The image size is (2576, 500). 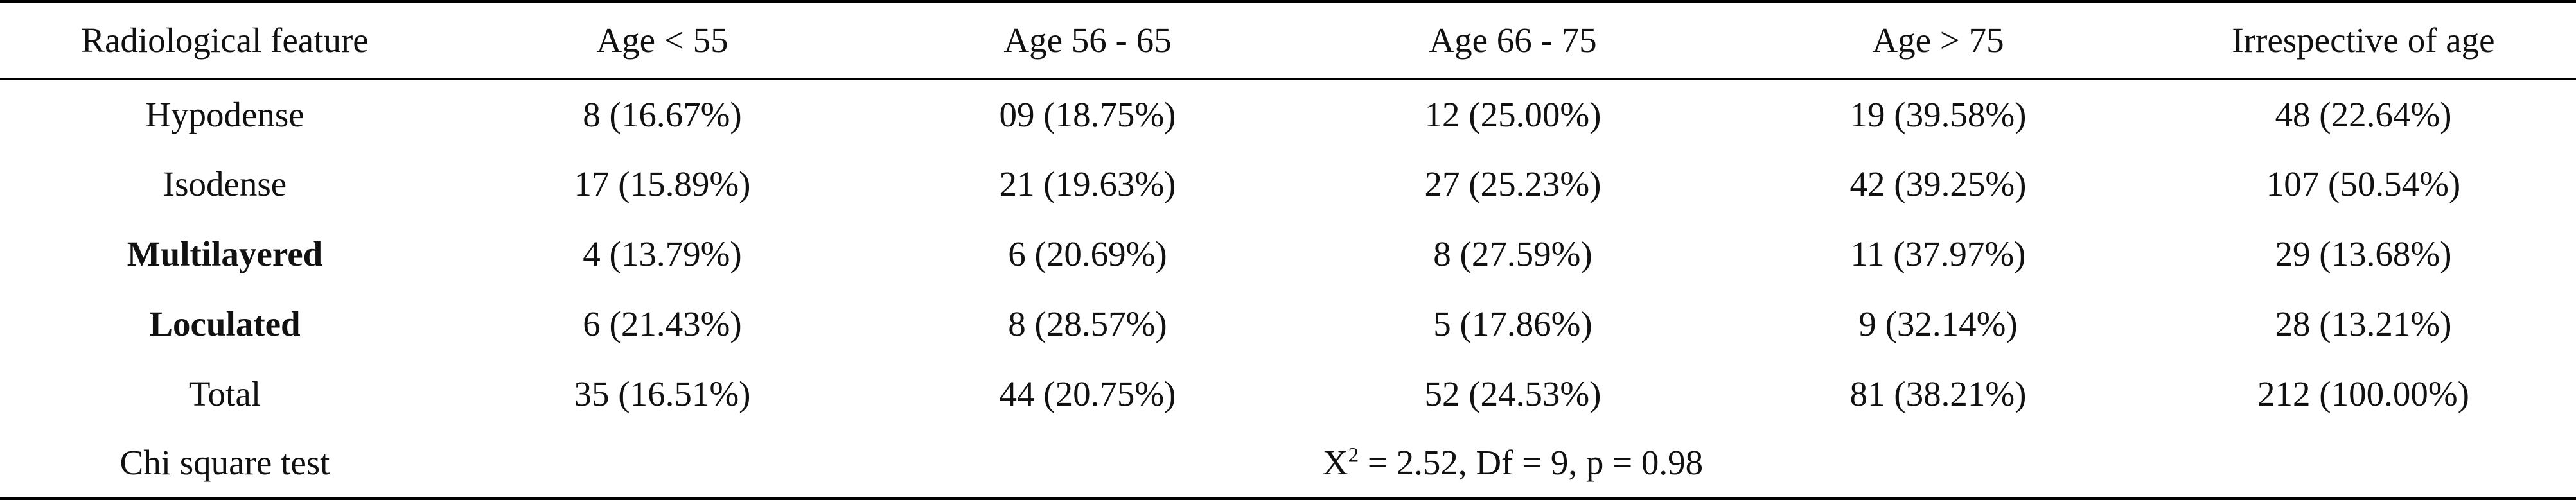 What do you see at coordinates (1087, 393) in the screenshot?
I see `table-cell: 44 (20.75%)` at bounding box center [1087, 393].